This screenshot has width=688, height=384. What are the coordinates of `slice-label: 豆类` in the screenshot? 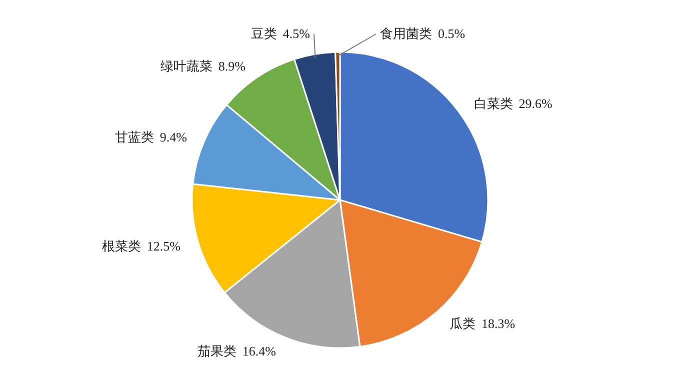 It's located at (263, 33).